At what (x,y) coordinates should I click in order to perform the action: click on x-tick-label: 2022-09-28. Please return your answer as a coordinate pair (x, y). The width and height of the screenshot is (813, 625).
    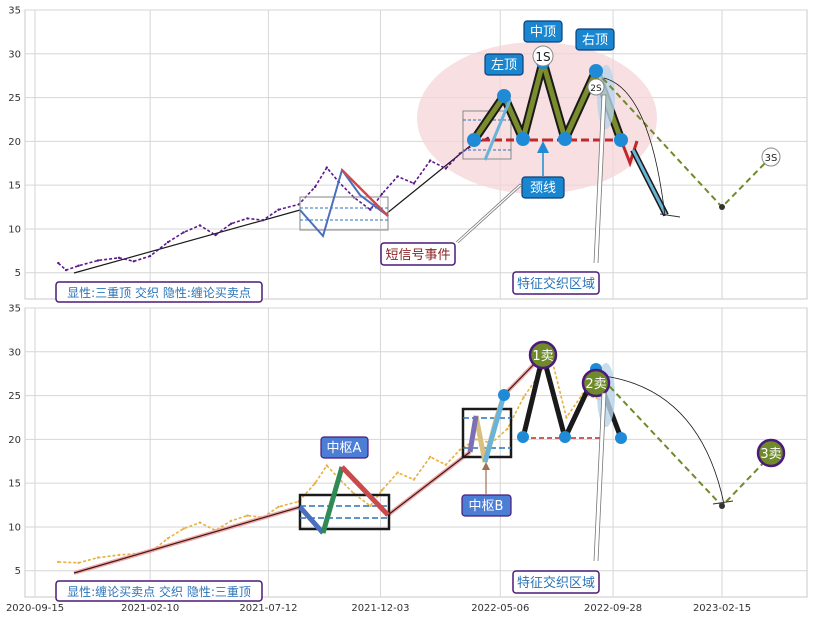
    Looking at the image, I should click on (613, 608).